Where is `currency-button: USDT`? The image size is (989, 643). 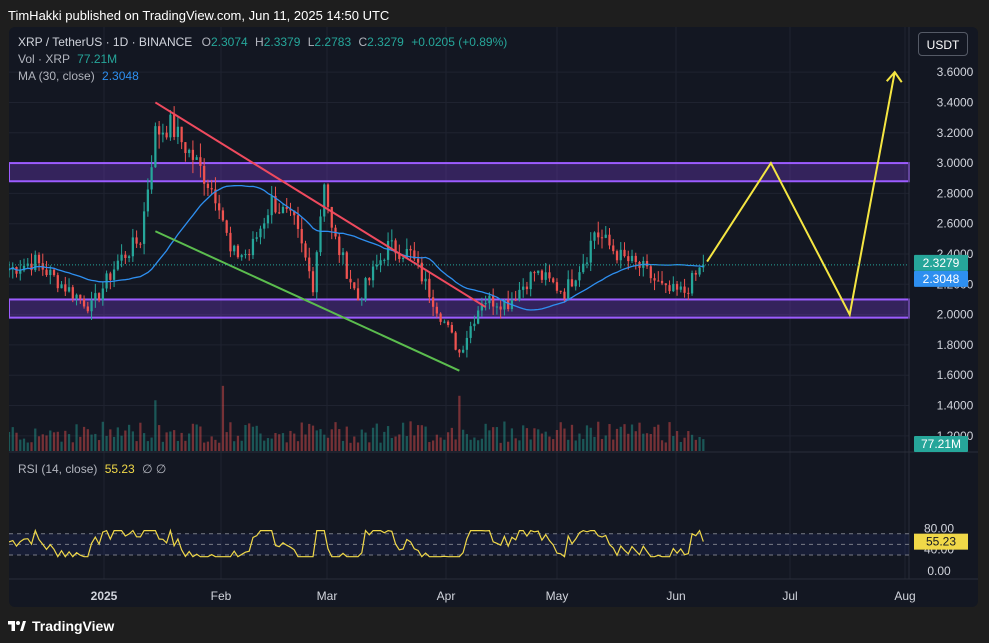 currency-button: USDT is located at coordinates (943, 44).